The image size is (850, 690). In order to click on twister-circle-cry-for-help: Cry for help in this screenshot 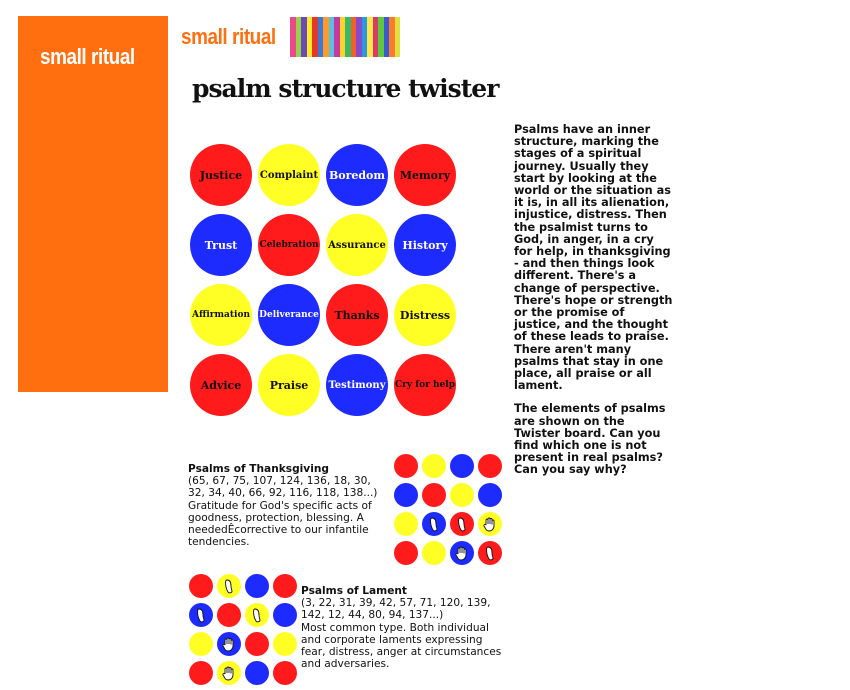, I will do `click(425, 385)`.